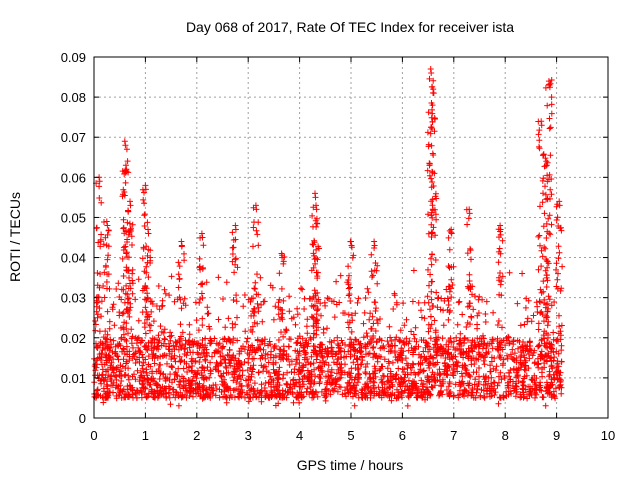 The width and height of the screenshot is (640, 480). What do you see at coordinates (350, 435) in the screenshot?
I see `x-tick-label: 5` at bounding box center [350, 435].